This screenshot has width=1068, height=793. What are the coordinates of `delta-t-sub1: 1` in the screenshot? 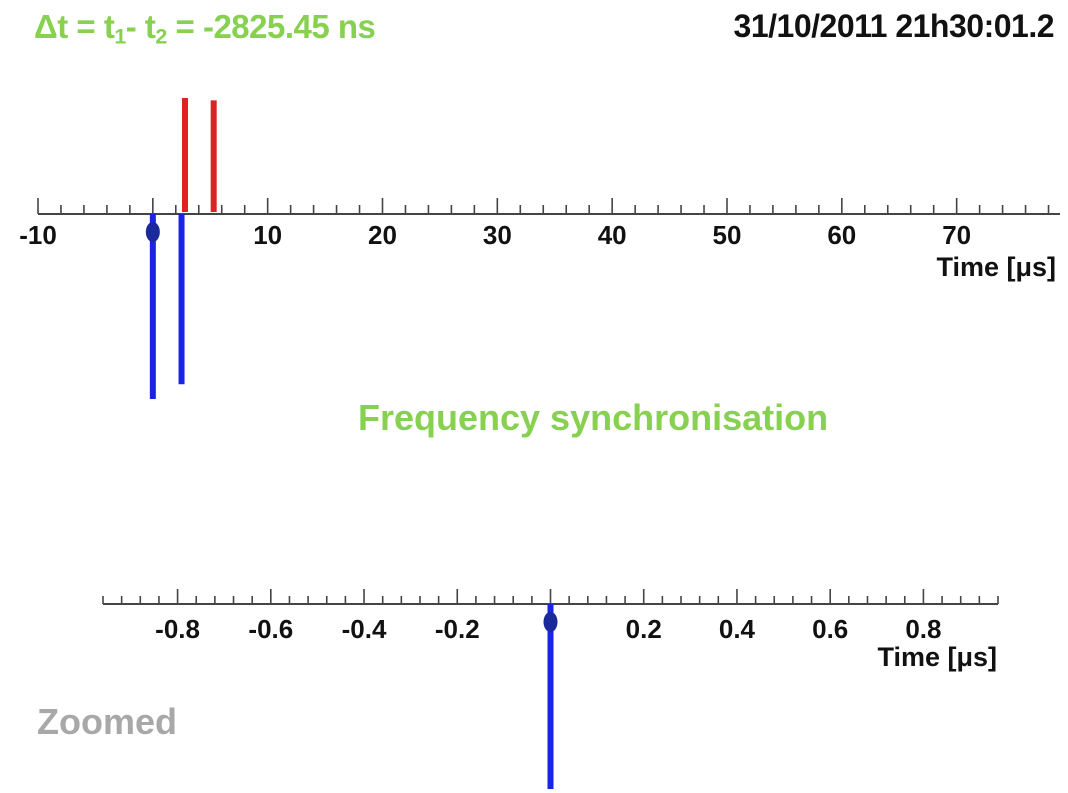 It's located at (120, 36).